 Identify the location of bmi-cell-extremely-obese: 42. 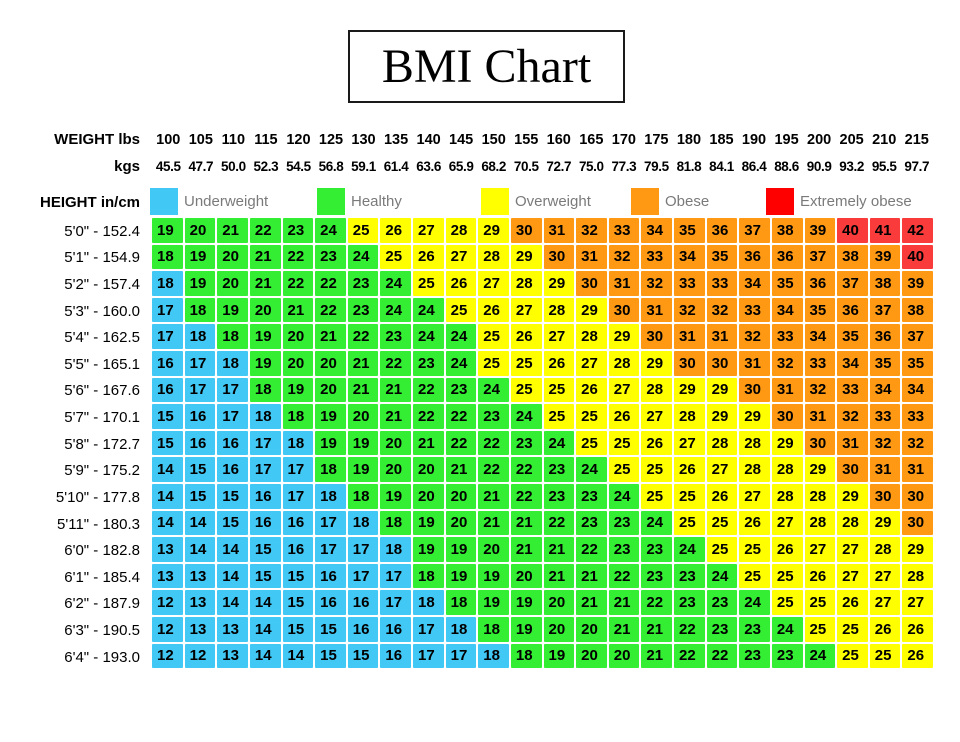
(917, 230).